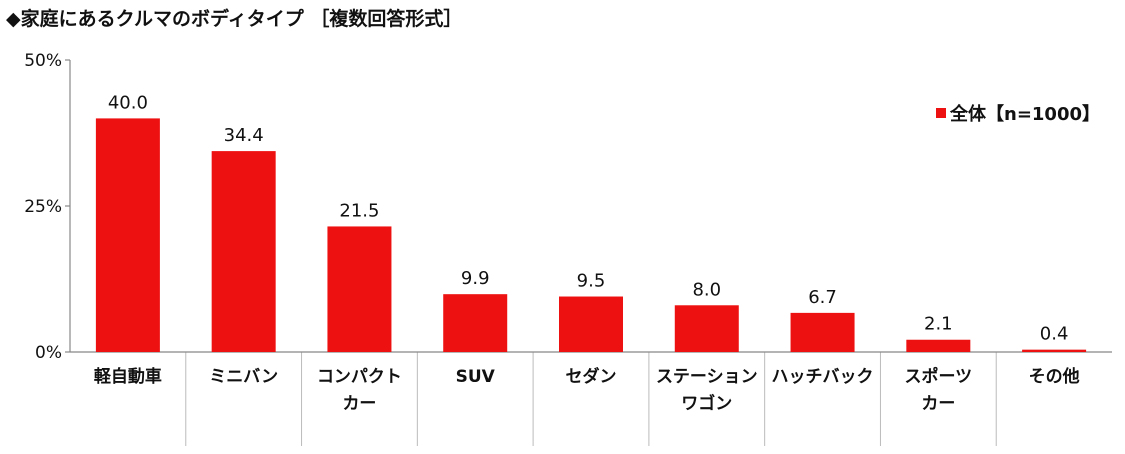 Image resolution: width=1125 pixels, height=454 pixels. What do you see at coordinates (938, 376) in the screenshot?
I see `category-label: スポーツ` at bounding box center [938, 376].